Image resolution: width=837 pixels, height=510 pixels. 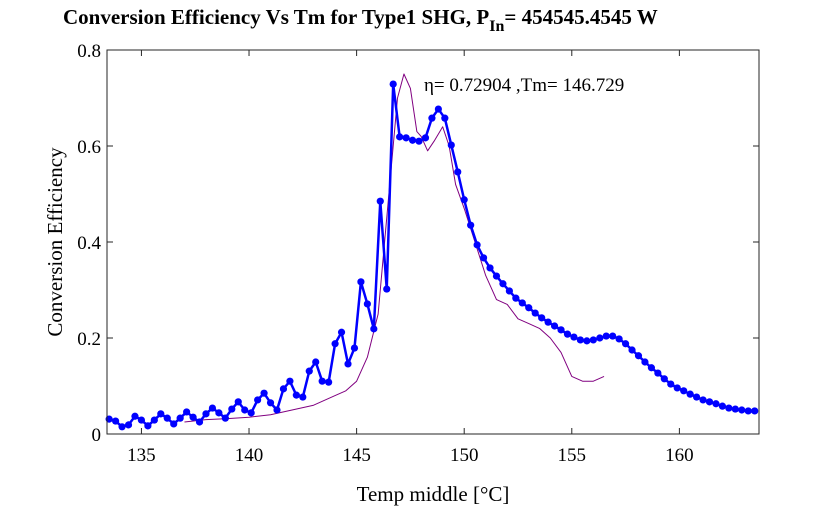 What do you see at coordinates (89, 339) in the screenshot?
I see `y-tick-label: 0.2` at bounding box center [89, 339].